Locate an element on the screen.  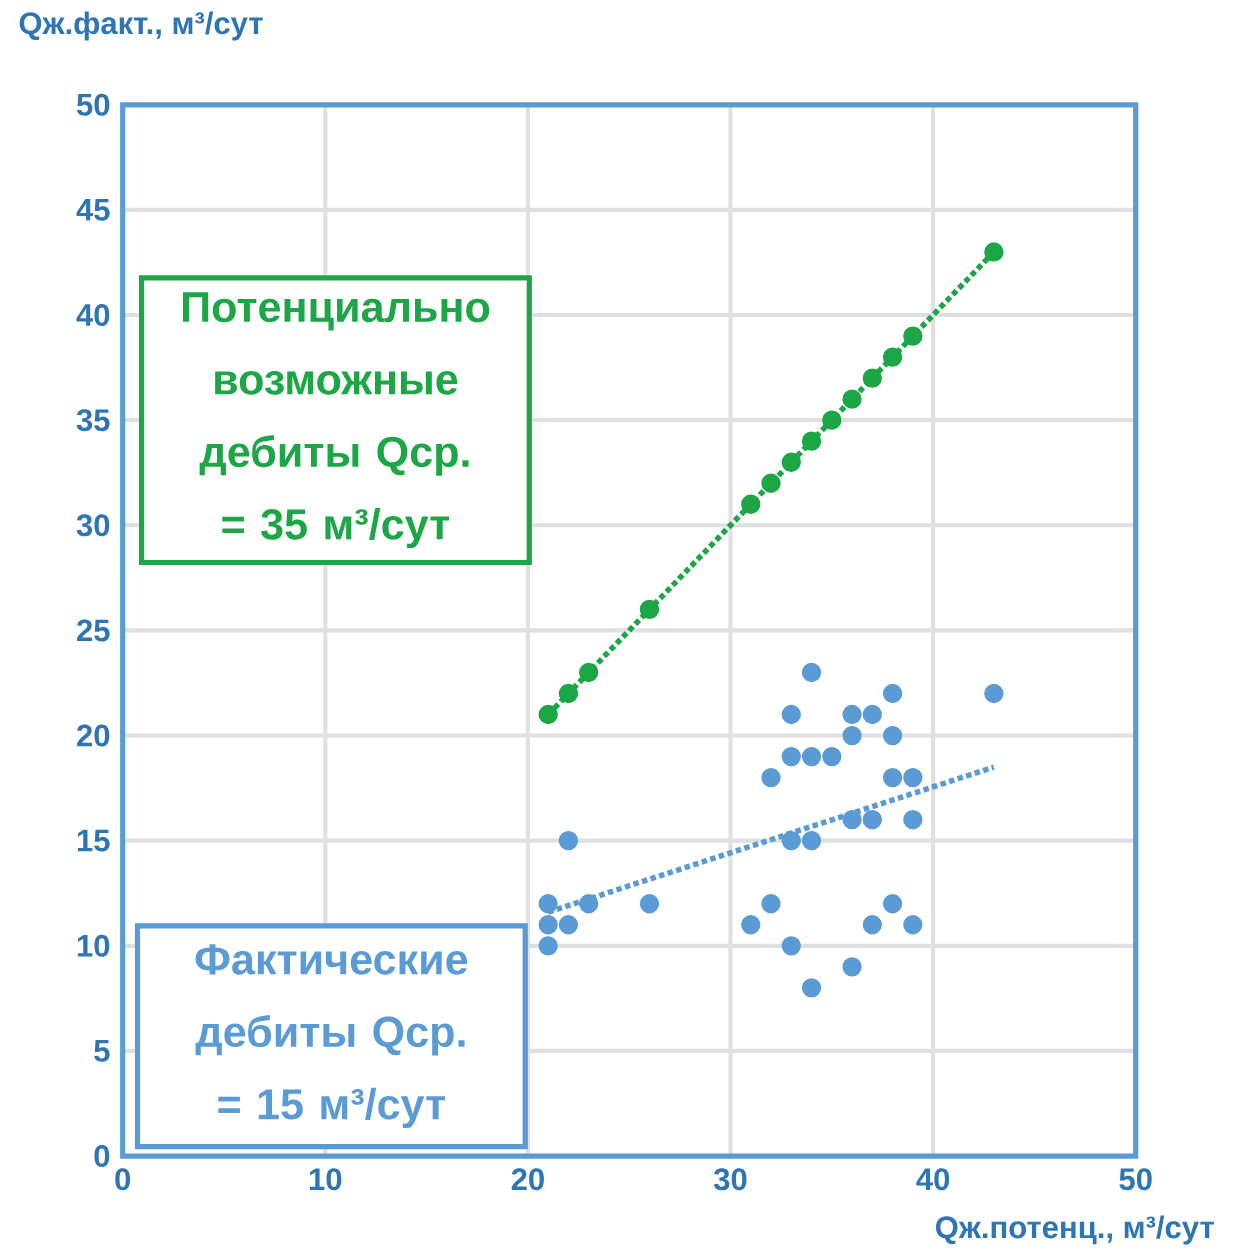
annotation: Фактические дебиты Qср. = 15 м³/сут is located at coordinates (331, 1036).